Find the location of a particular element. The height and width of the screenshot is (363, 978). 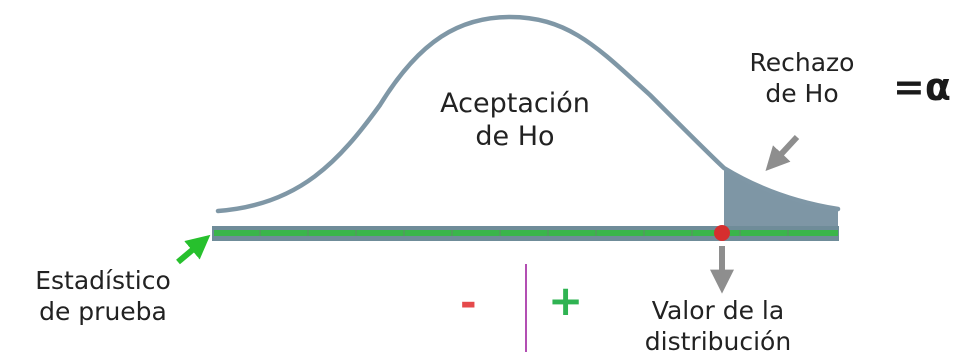

distribution-value-line-1: Valor de la is located at coordinates (718, 310).